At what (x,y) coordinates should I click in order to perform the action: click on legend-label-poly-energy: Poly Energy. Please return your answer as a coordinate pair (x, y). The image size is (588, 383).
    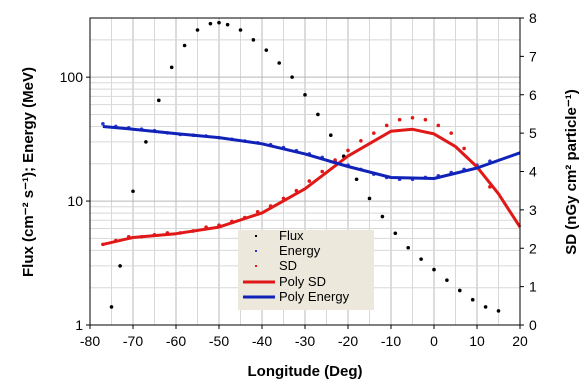
    Looking at the image, I should click on (314, 296).